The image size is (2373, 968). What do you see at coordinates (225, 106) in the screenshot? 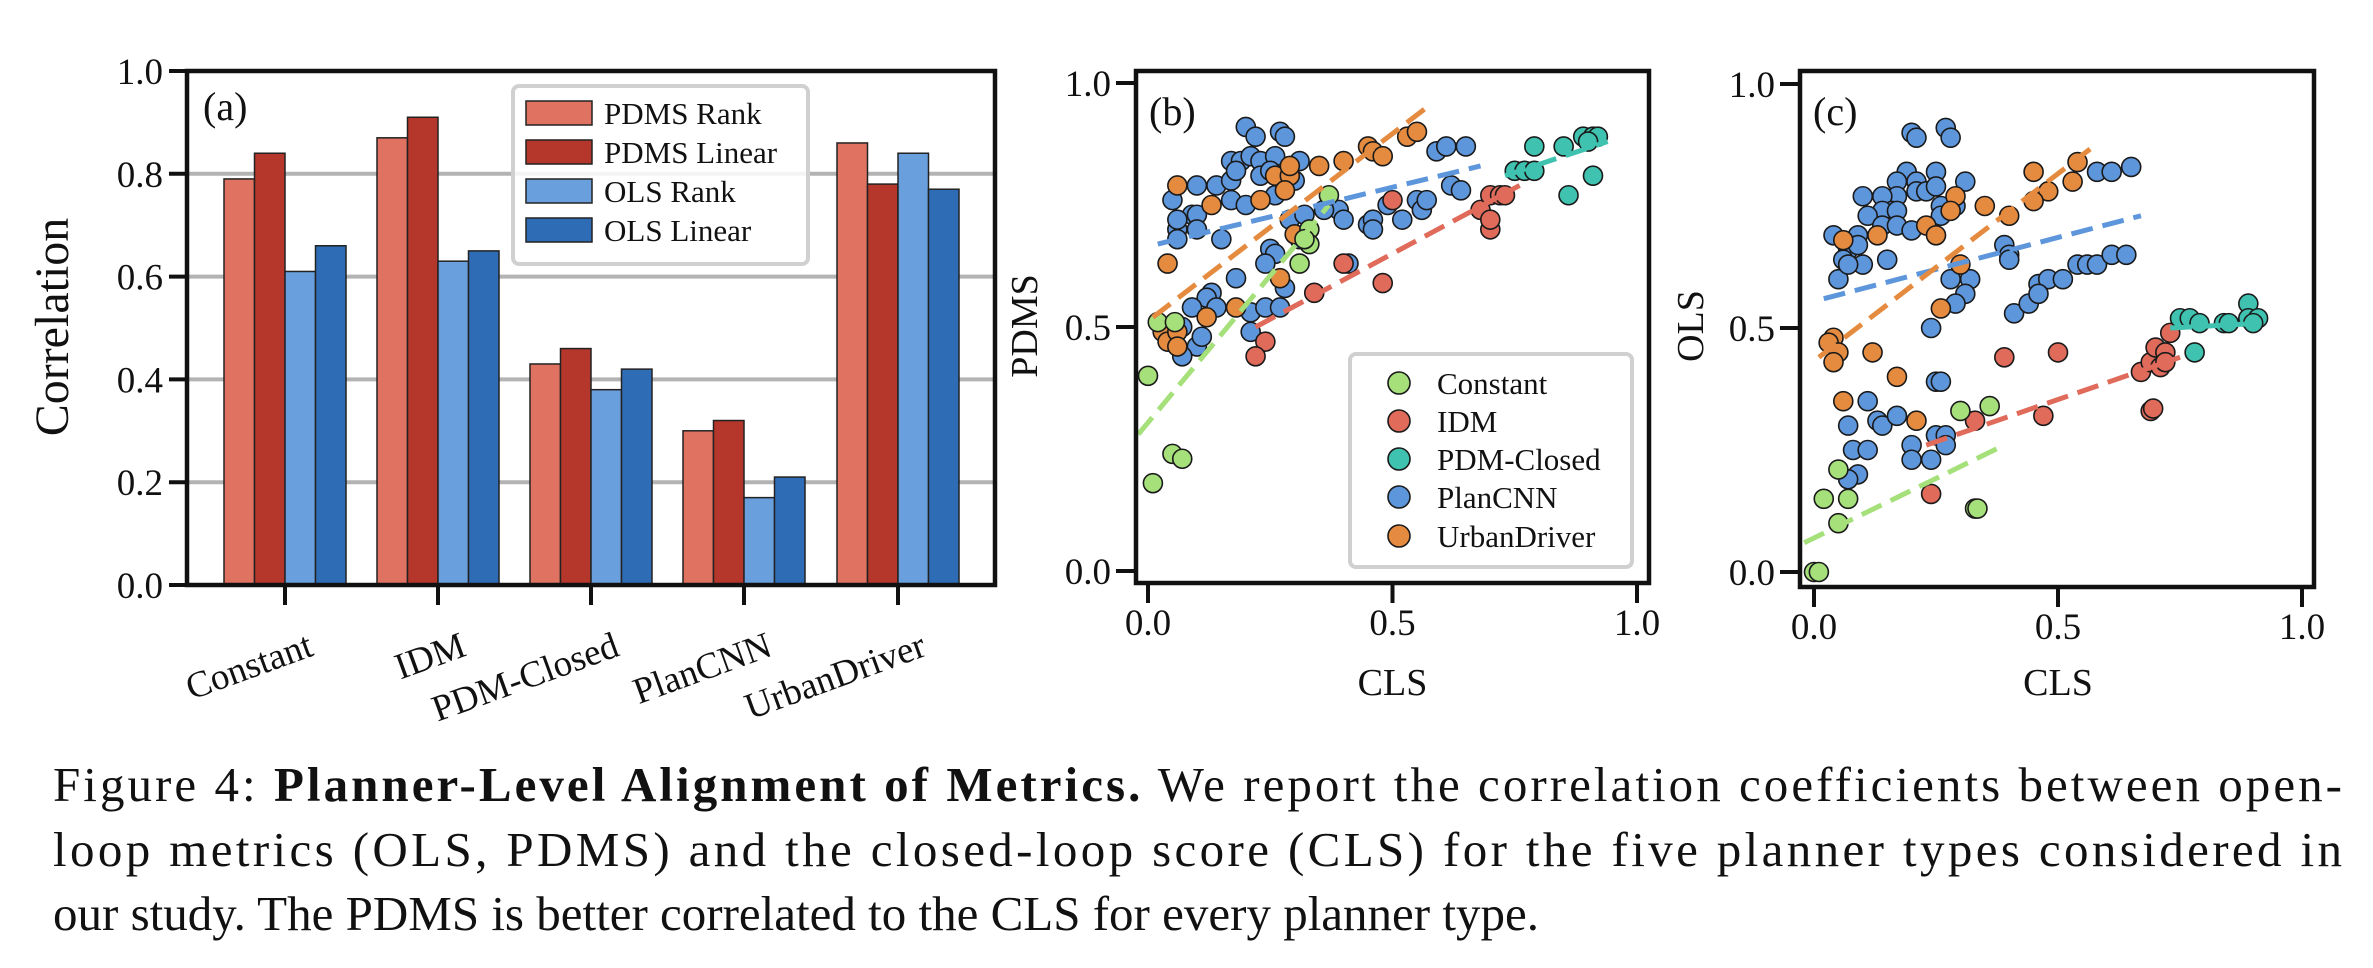
I see `panel-label: (a)` at bounding box center [225, 106].